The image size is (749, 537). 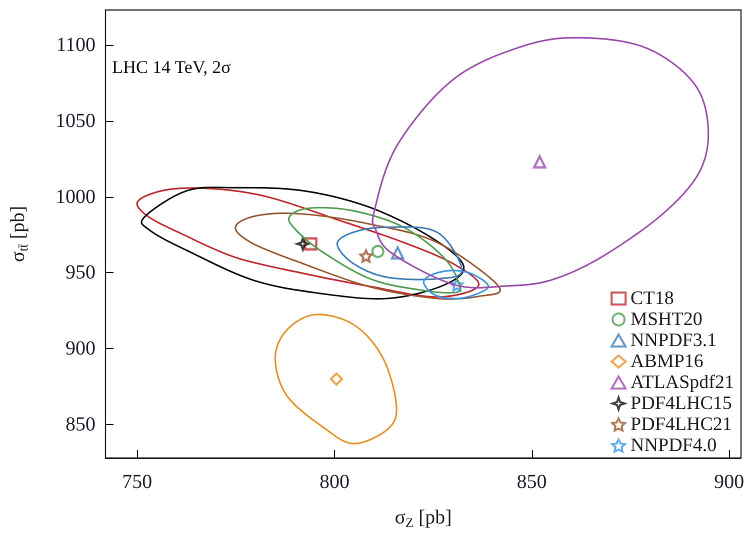 What do you see at coordinates (18, 234) in the screenshot?
I see `y-axis-title: σtt̄ [pb]` at bounding box center [18, 234].